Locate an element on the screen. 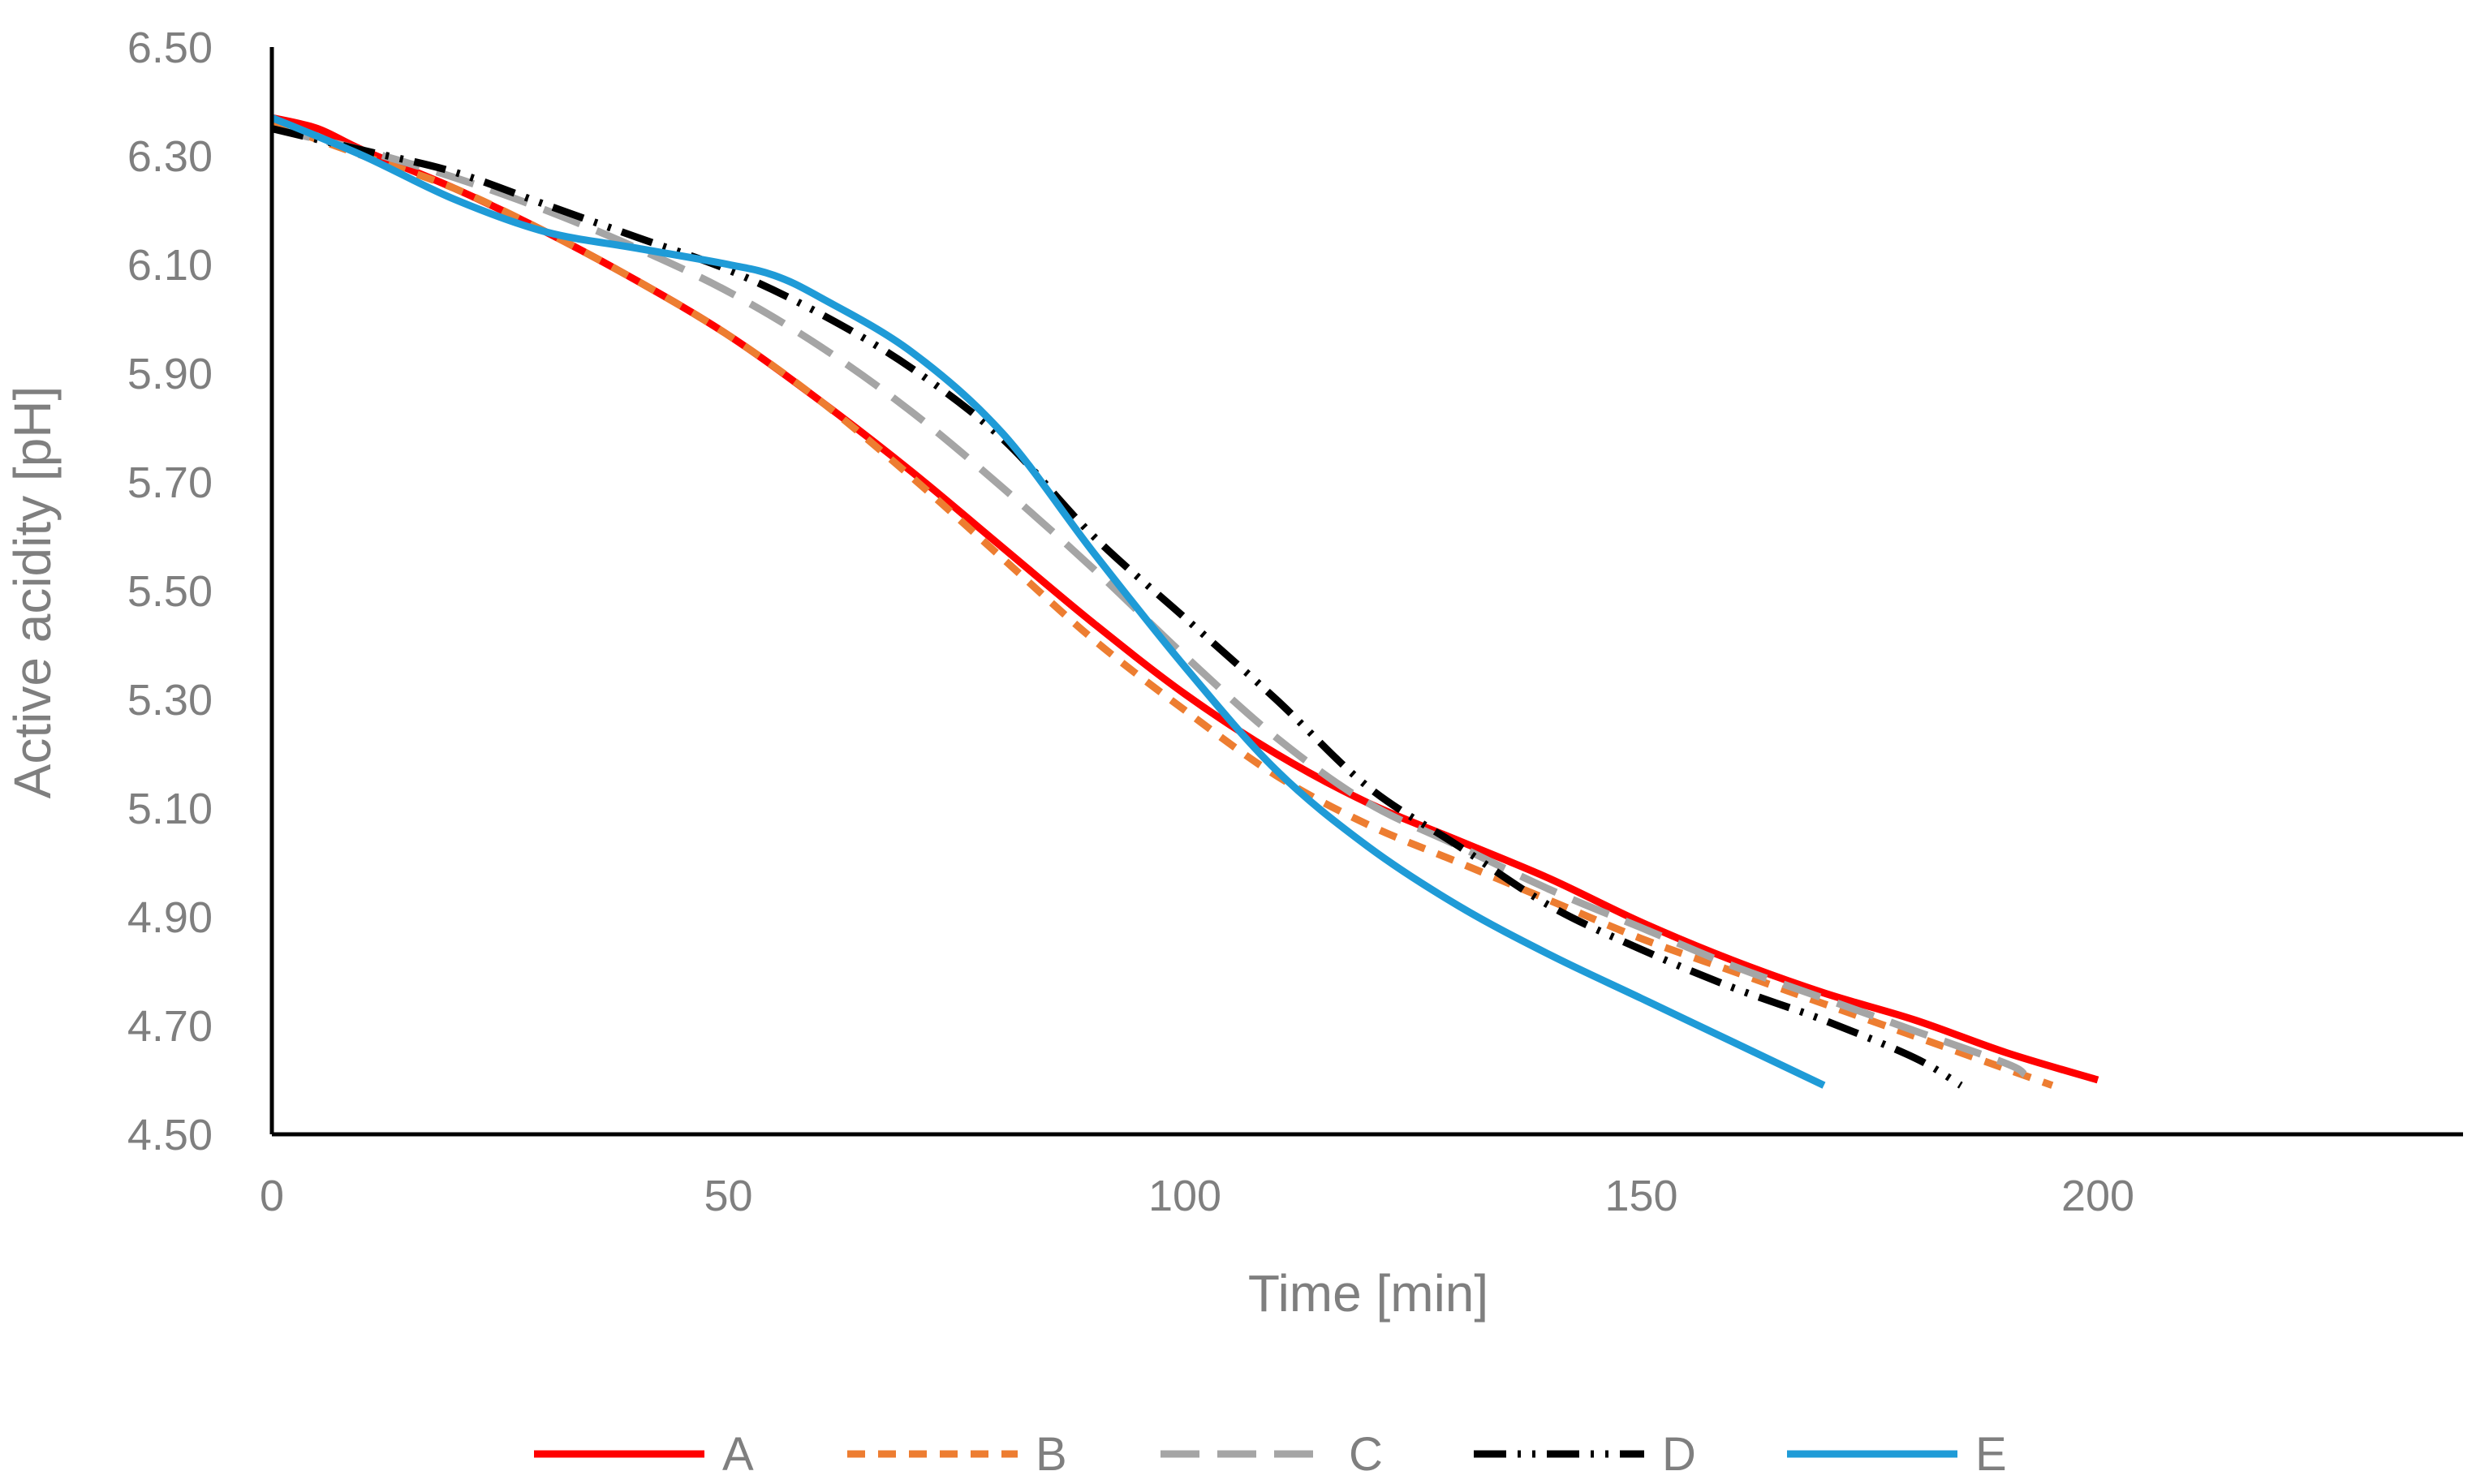 The image size is (2489, 1484). y-tick-label: 4.70 is located at coordinates (170, 1026).